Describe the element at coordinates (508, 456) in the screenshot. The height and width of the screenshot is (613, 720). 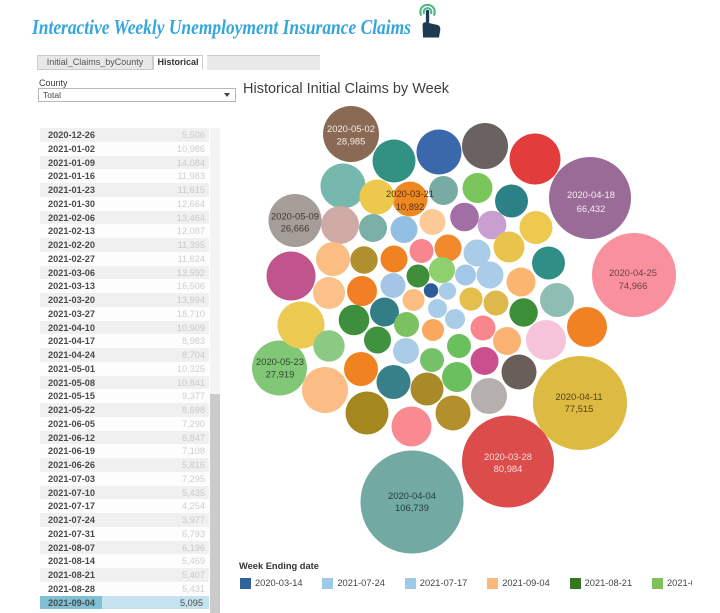
I see `svg-text: 2020-03-28` at that location.